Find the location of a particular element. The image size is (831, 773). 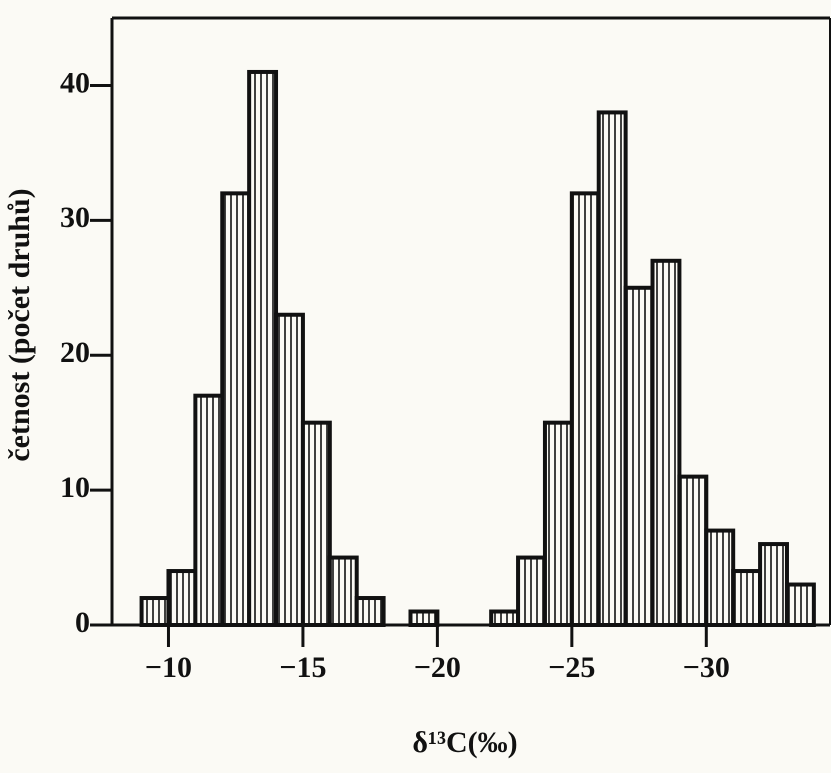

x-tick-label: −25 is located at coordinates (571, 667).